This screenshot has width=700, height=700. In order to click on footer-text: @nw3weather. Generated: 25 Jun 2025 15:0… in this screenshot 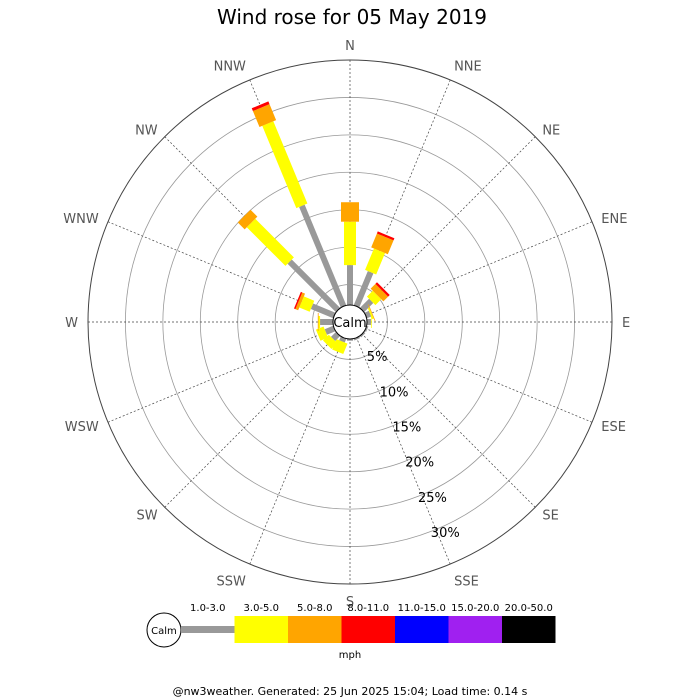, I will do `click(350, 691)`.